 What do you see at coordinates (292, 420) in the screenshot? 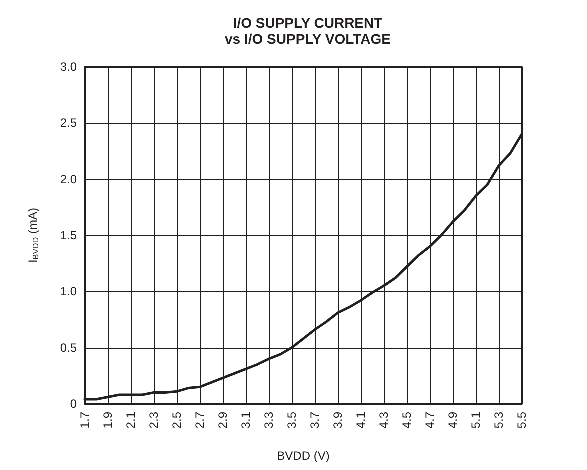
I see `x-tick-label: 3.5` at bounding box center [292, 420].